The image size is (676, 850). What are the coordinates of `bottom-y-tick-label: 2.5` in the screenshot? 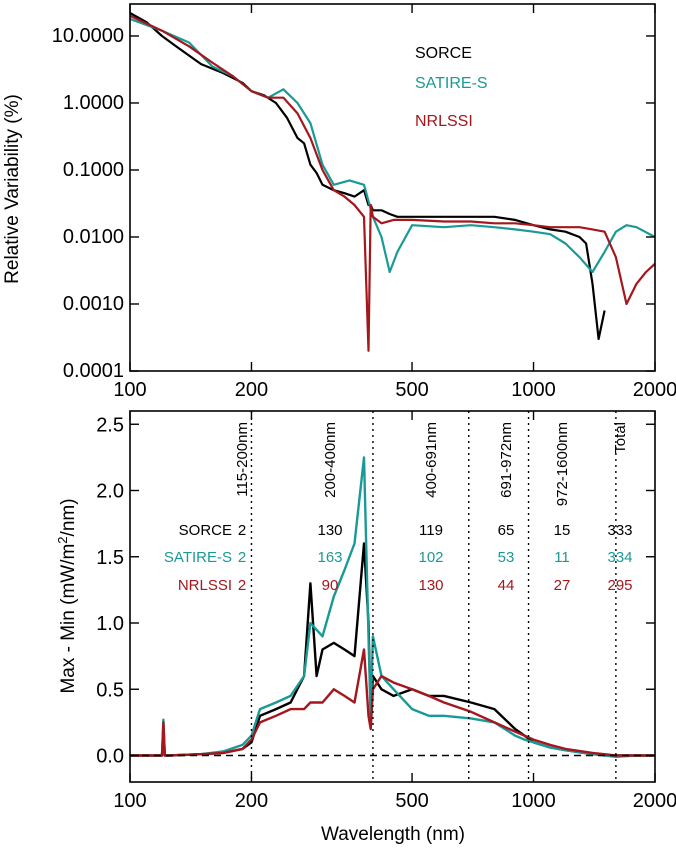 It's located at (110, 425).